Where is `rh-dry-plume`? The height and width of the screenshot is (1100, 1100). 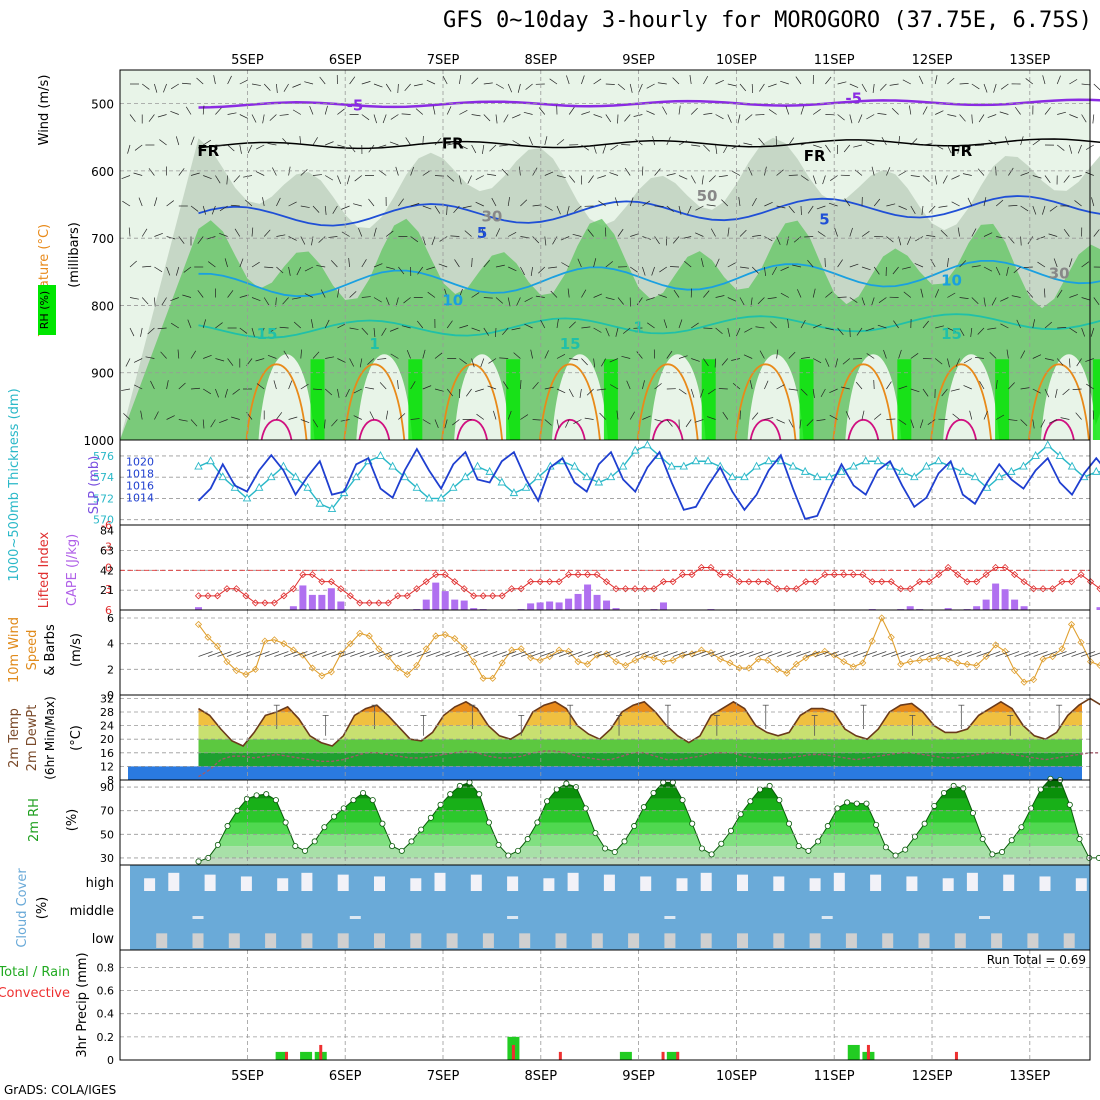
rh-dry-plume is located at coordinates (384, 397).